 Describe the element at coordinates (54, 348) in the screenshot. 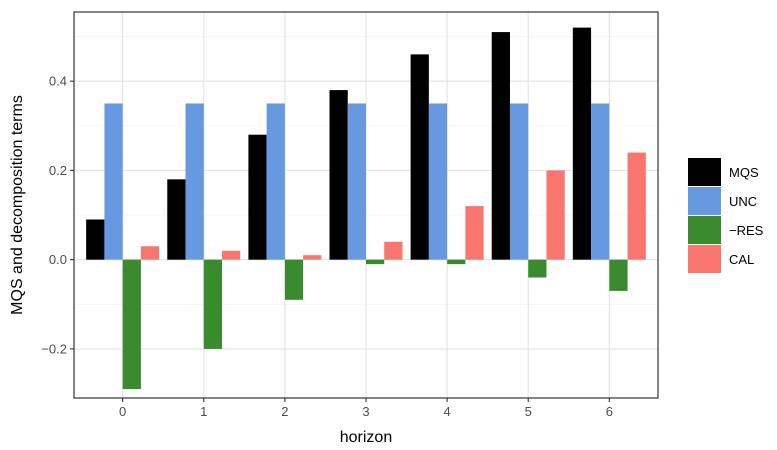

I see `y-tick-label: −0.2` at that location.